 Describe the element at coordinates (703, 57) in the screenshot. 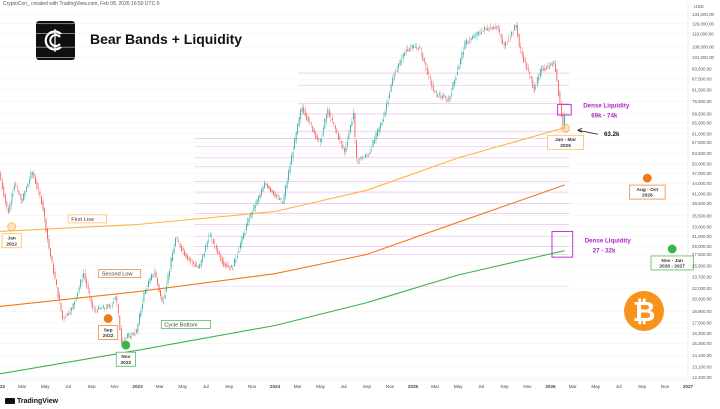

I see `price-tick-label: 101,000.00` at that location.